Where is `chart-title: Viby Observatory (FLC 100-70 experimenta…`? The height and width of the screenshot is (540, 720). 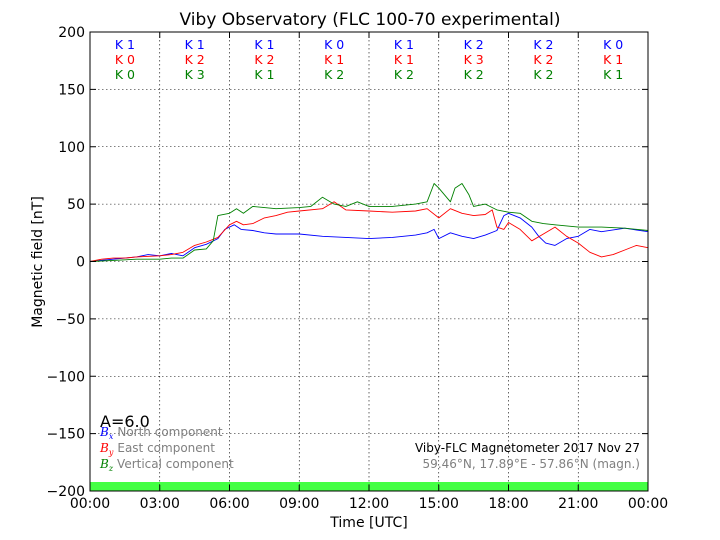
chart-title: Viby Observatory (FLC 100-70 experimenta… is located at coordinates (370, 20).